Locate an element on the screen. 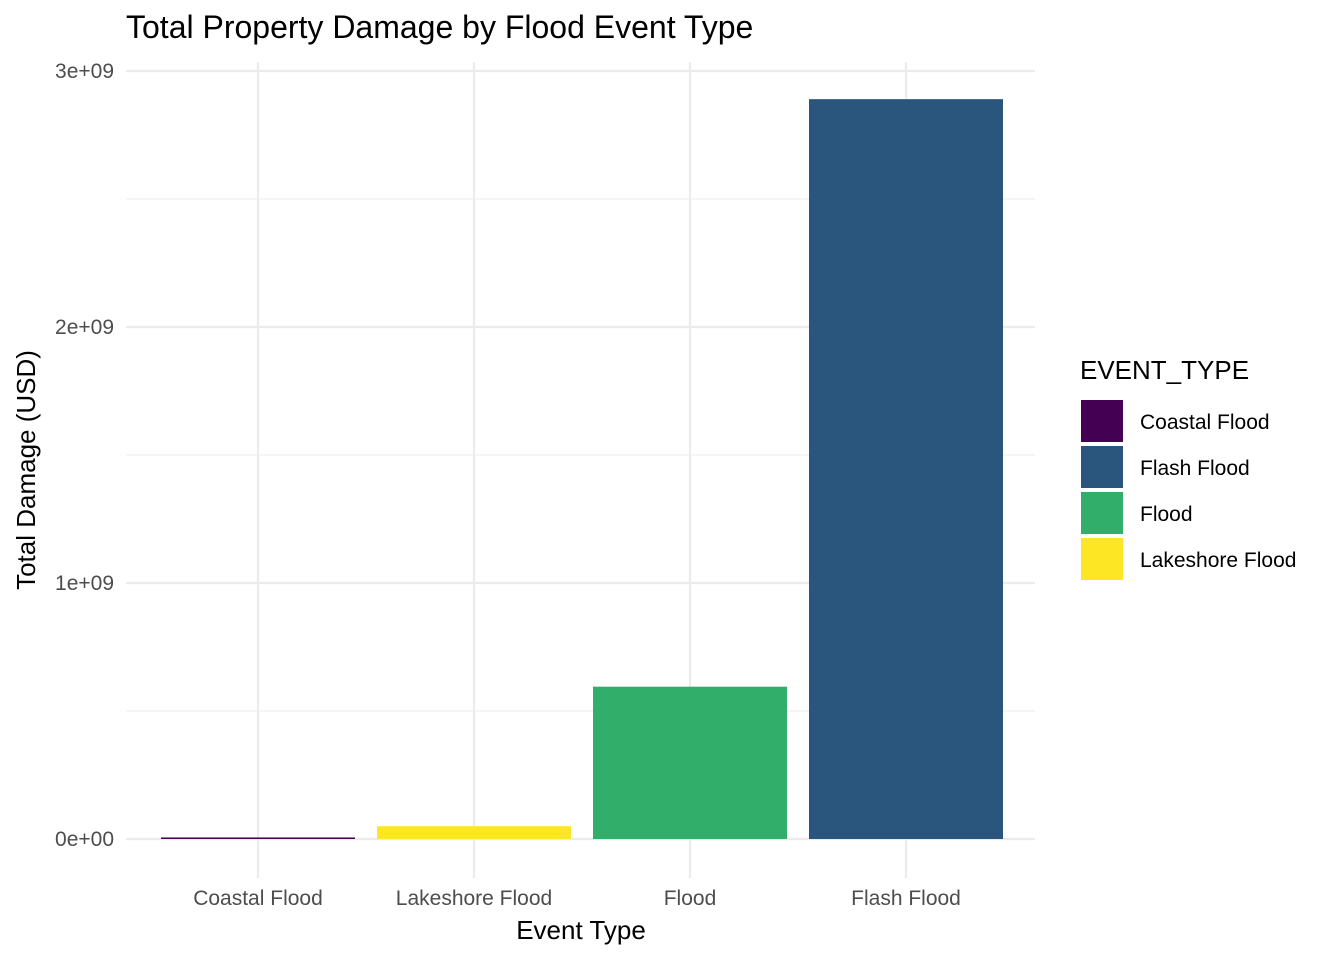 Image resolution: width=1344 pixels, height=960 pixels. legend-label: Coastal Flood is located at coordinates (1205, 422).